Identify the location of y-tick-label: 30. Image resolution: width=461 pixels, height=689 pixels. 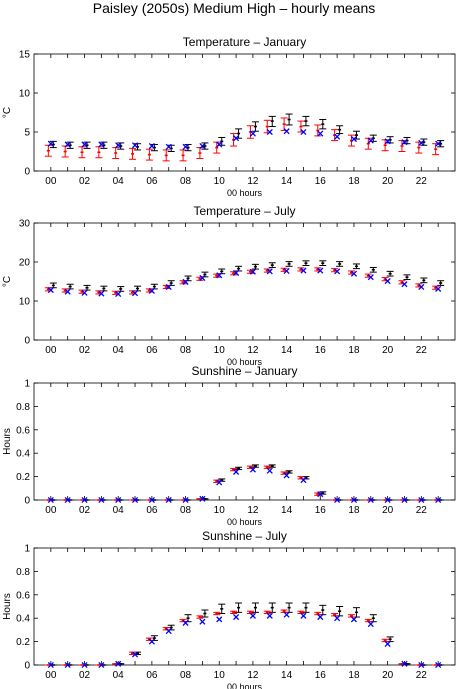
(25, 224).